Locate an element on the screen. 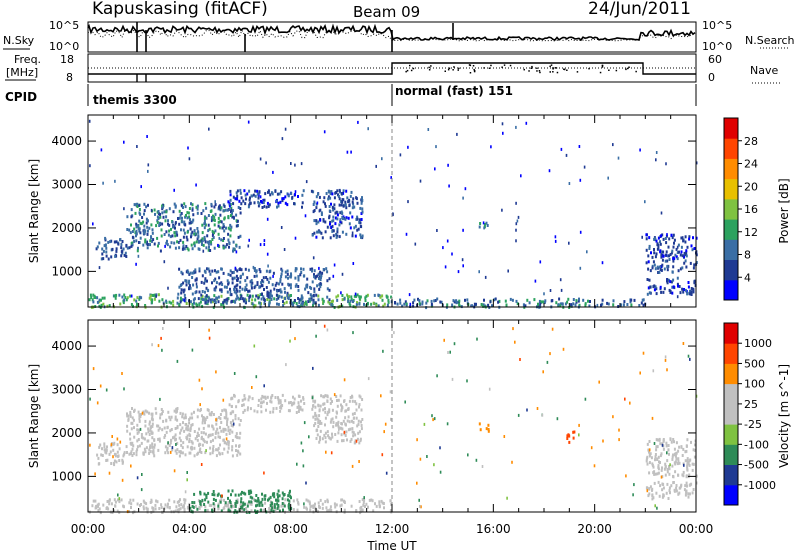 The height and width of the screenshot is (554, 800). nave-dot is located at coordinates (602, 67).